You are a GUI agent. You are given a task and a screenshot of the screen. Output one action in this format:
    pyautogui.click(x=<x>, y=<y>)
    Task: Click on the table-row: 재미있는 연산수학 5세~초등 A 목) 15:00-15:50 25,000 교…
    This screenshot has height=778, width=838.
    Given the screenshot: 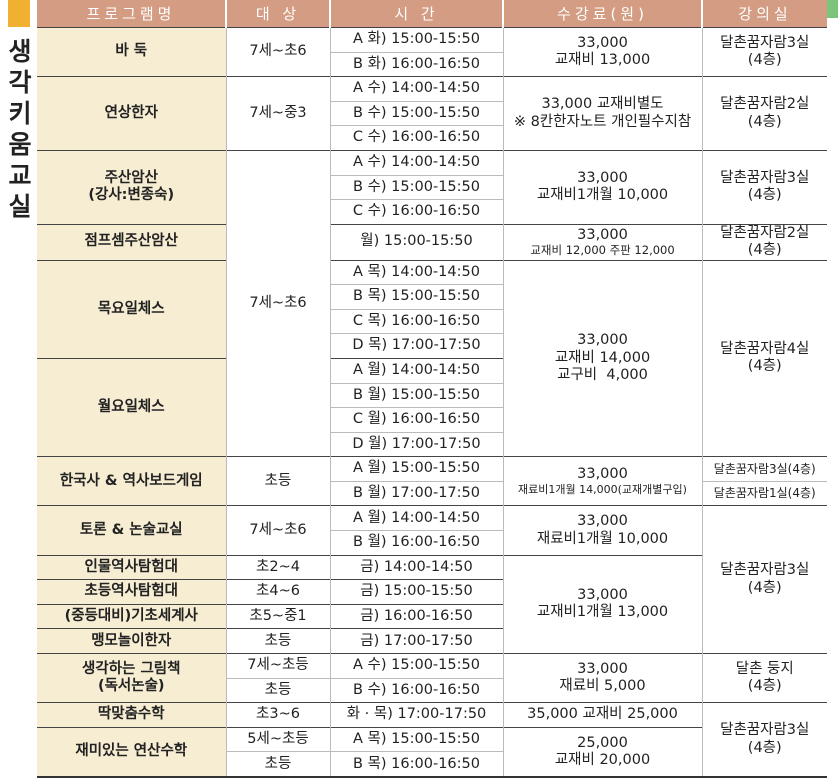 What is the action you would take?
    pyautogui.click(x=432, y=752)
    